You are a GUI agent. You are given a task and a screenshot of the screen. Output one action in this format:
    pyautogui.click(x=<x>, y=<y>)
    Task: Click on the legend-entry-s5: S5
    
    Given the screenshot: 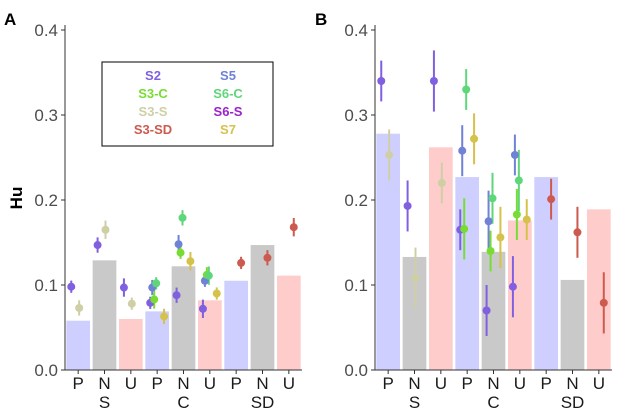 What is the action you would take?
    pyautogui.click(x=228, y=75)
    